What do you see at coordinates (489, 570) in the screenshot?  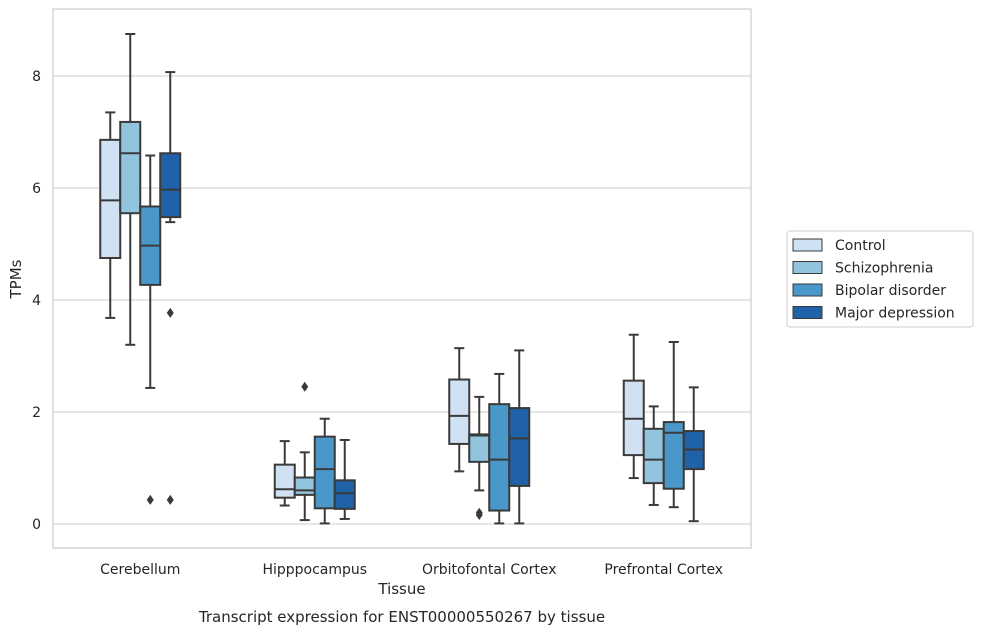 I see `x-tick-label: Orbitofontal Cortex` at bounding box center [489, 570].